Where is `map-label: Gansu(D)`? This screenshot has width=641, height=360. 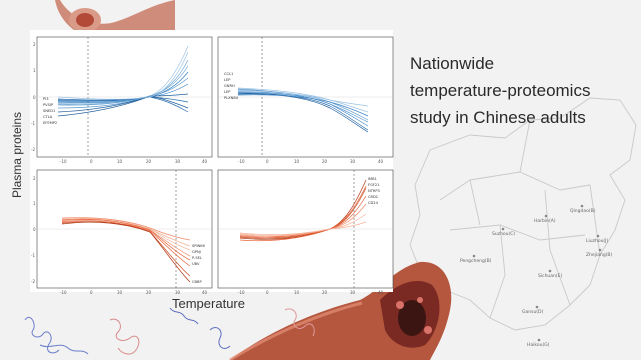
map-label: Gansu(D) is located at coordinates (533, 312).